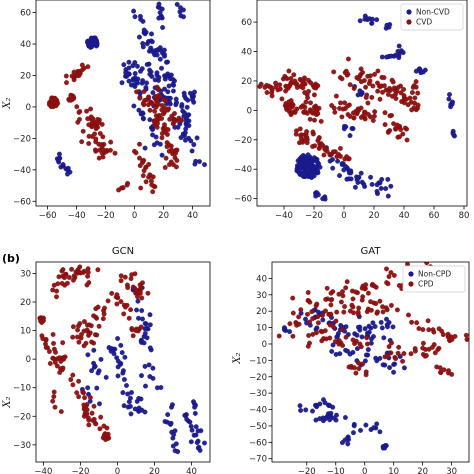 Image resolution: width=474 pixels, height=474 pixels. What do you see at coordinates (258, 394) in the screenshot?
I see `y-tick-label: −30` at bounding box center [258, 394].